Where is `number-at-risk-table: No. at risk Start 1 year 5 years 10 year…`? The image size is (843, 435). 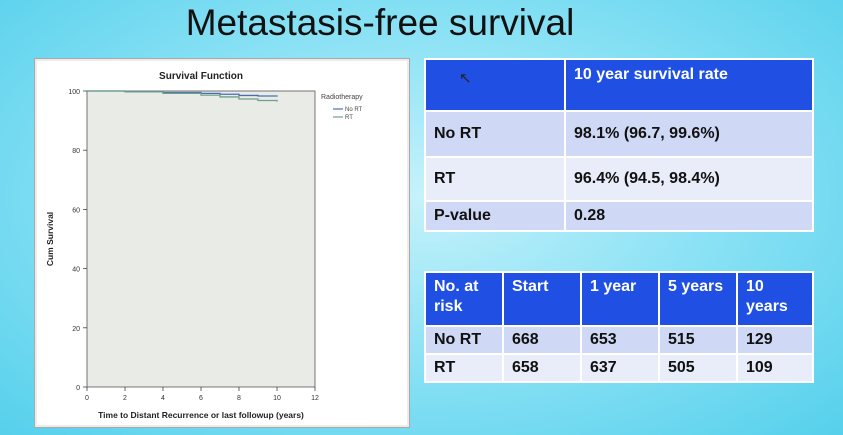
number-at-risk-table: No. at risk Start 1 year 5 years 10 year… is located at coordinates (619, 327).